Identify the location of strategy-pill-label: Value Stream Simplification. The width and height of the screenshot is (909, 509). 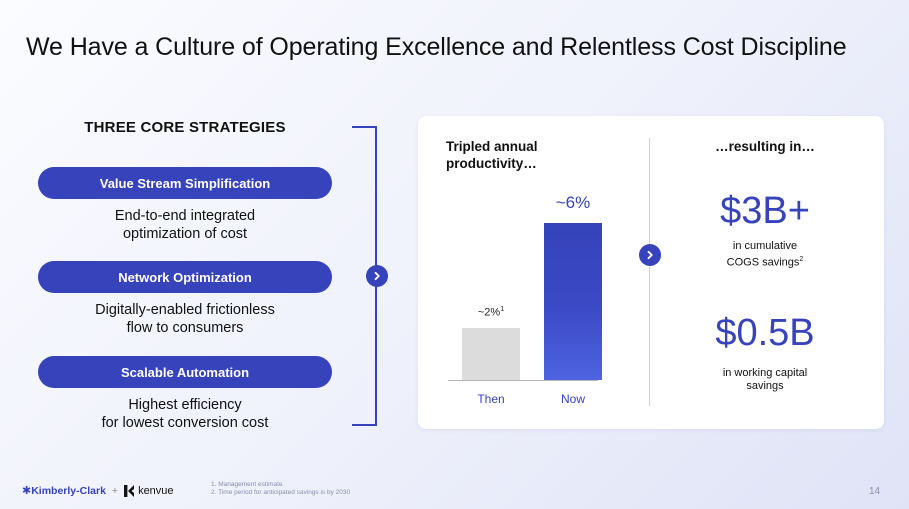
(185, 183).